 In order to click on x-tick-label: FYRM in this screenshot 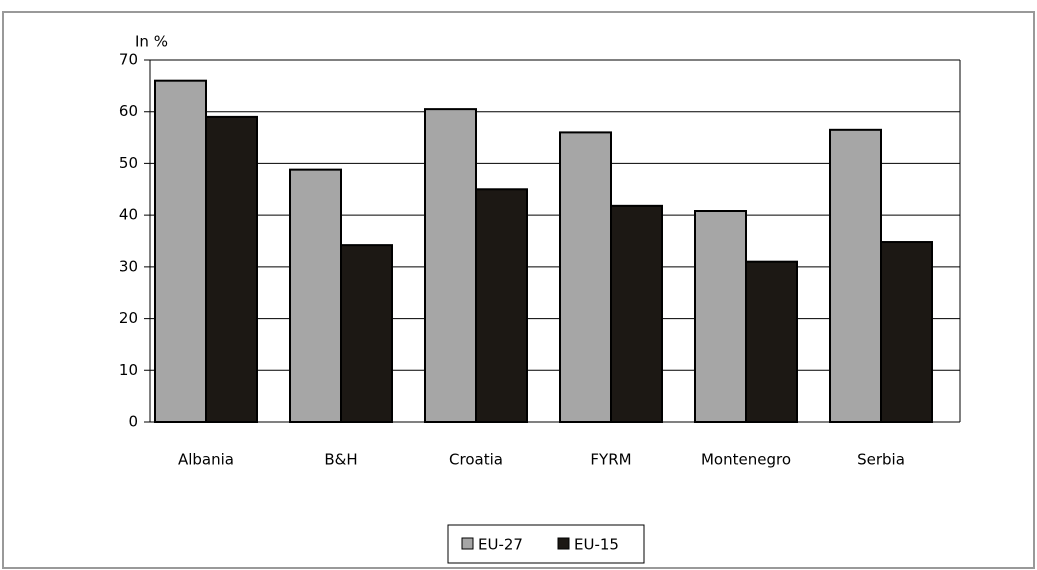, I will do `click(610, 460)`.